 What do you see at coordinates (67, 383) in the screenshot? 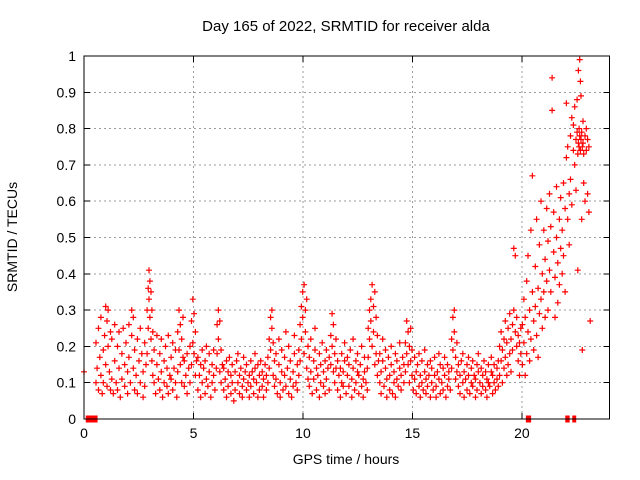
I see `y-tick-label: 0.1` at bounding box center [67, 383].